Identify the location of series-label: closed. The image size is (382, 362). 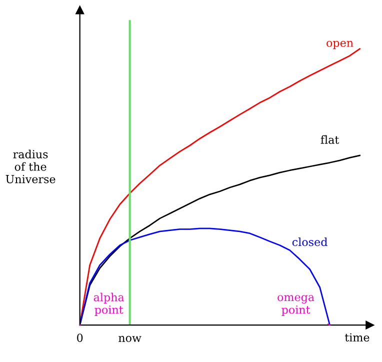
(310, 242).